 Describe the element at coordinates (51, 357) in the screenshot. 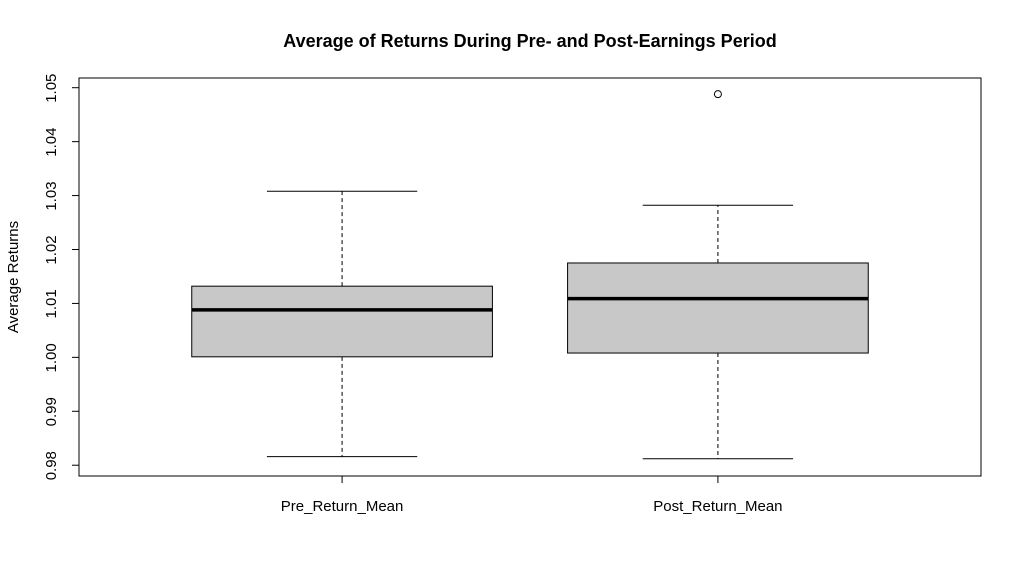

I see `y-tick-label: 1.00` at that location.